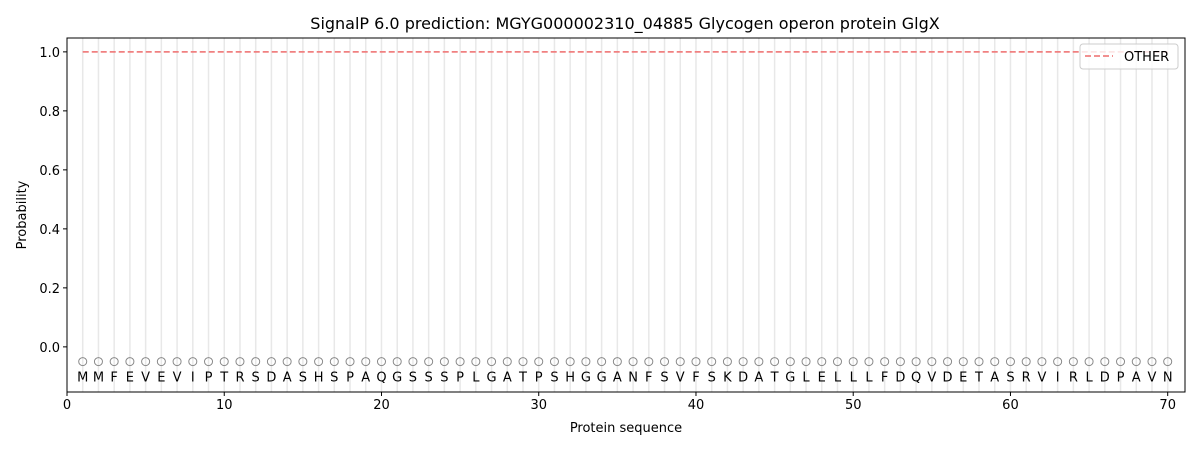  Describe the element at coordinates (49, 230) in the screenshot. I see `y-tick-label: 0.4` at that location.